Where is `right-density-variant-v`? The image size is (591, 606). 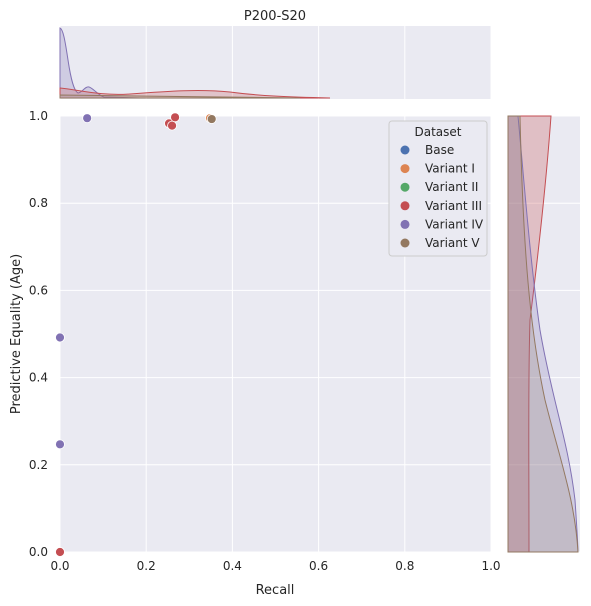 right-density-variant-v is located at coordinates (543, 334).